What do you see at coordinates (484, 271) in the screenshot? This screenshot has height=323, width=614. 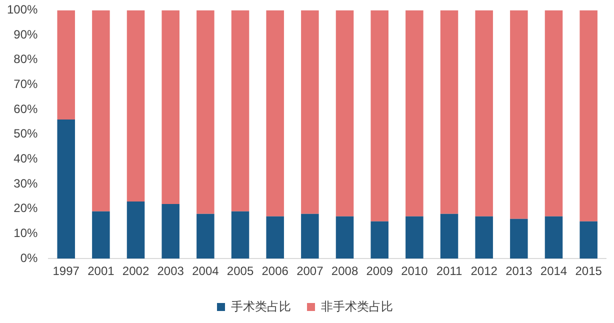 I see `x-tick-label: 2012` at bounding box center [484, 271].